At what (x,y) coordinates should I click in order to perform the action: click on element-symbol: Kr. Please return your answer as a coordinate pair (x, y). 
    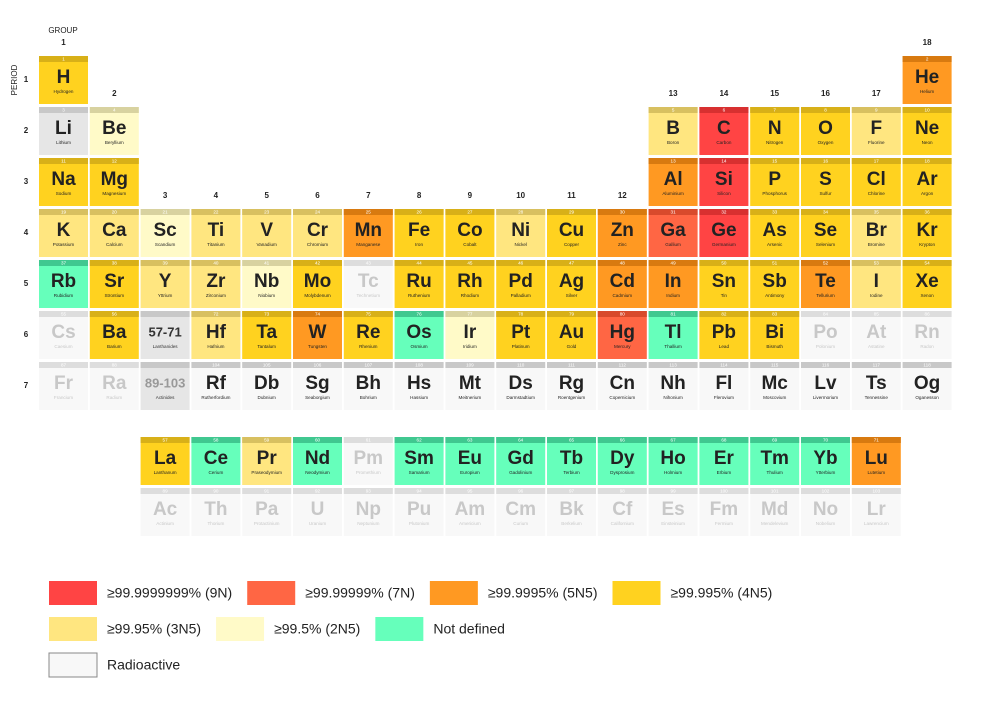
    Looking at the image, I should click on (928, 230).